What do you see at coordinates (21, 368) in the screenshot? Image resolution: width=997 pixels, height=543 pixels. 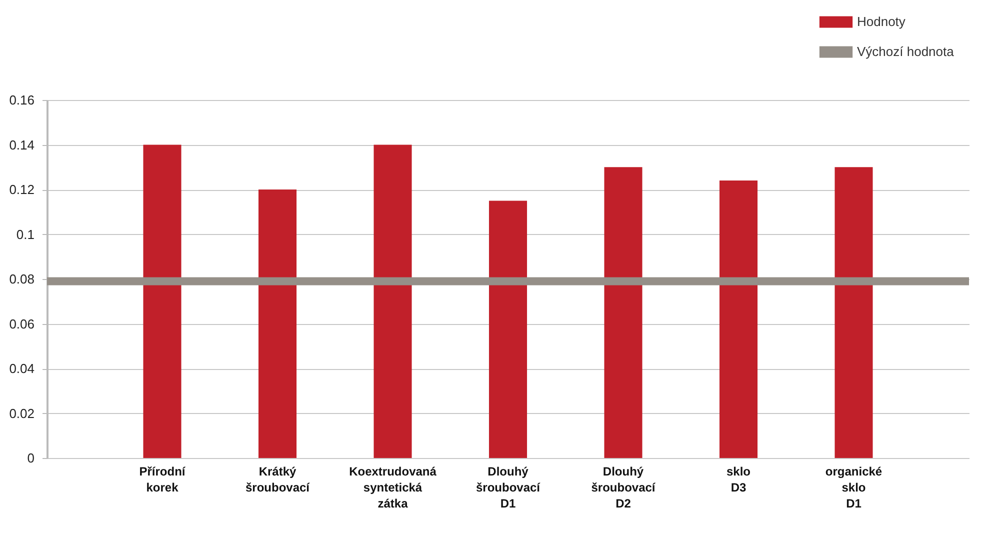 I see `y-tick-label: 0.04` at bounding box center [21, 368].